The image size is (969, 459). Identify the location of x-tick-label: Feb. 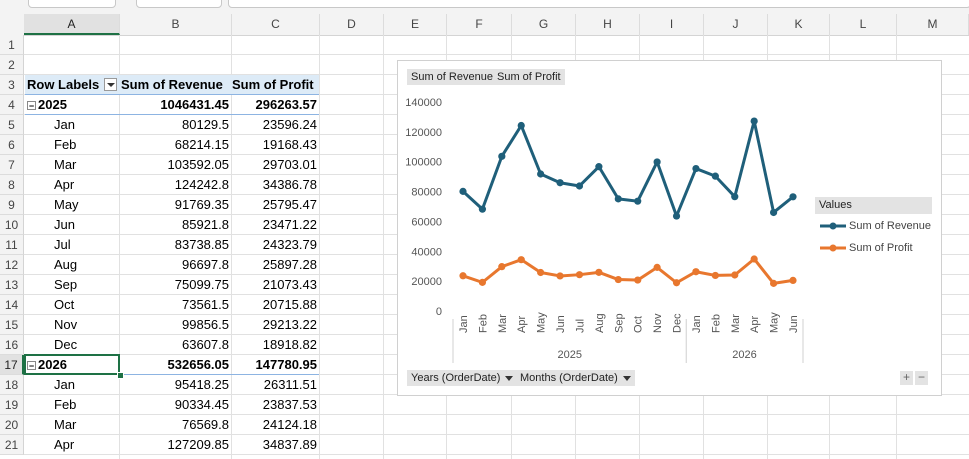
(483, 323).